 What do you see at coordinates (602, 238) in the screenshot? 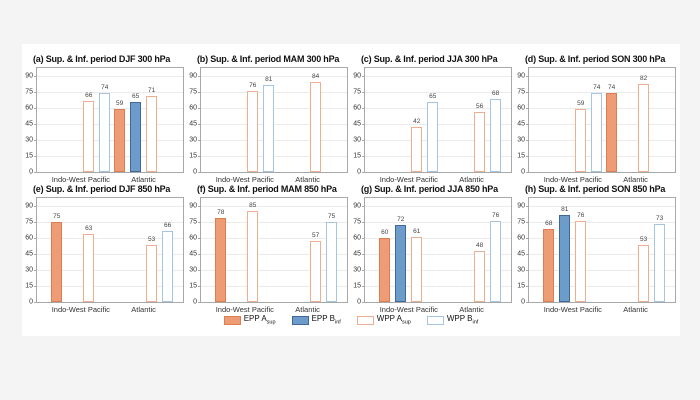
I see `gridline-y60` at bounding box center [602, 238].